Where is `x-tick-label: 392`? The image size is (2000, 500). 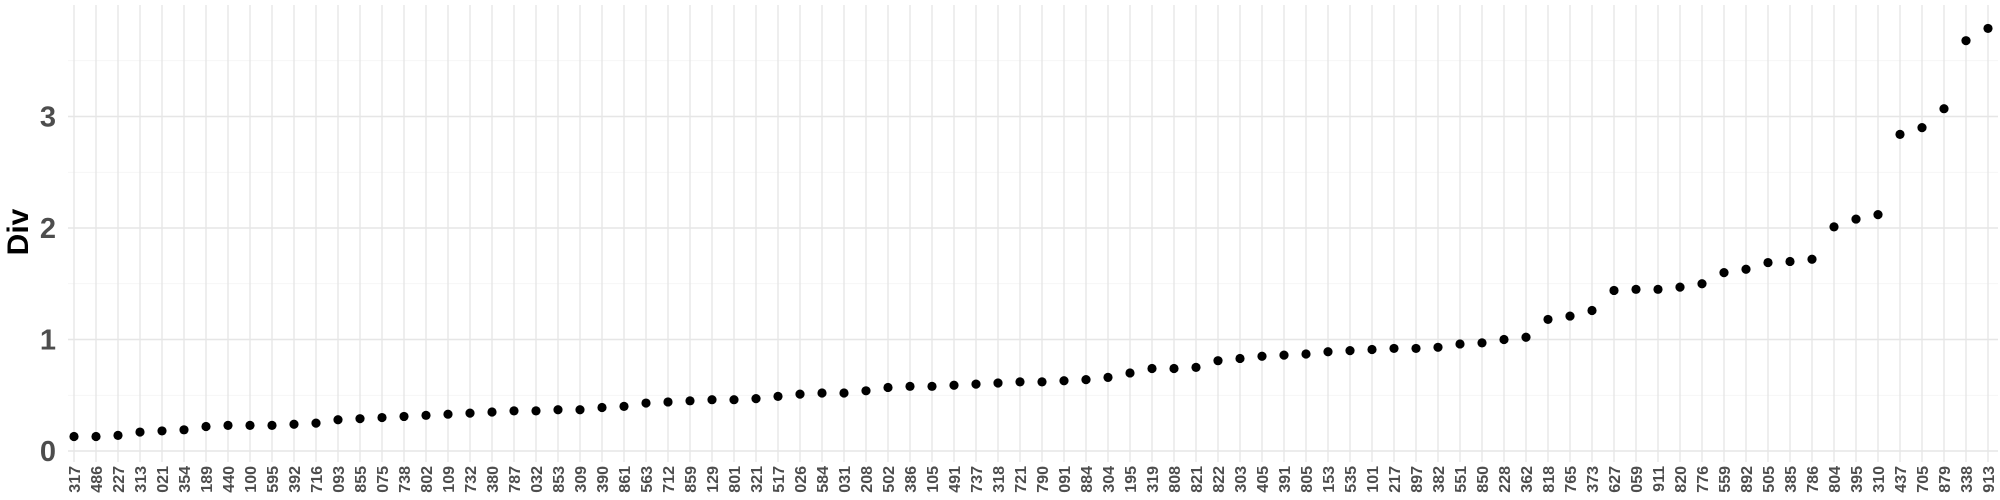 x-tick-label: 392 is located at coordinates (295, 479).